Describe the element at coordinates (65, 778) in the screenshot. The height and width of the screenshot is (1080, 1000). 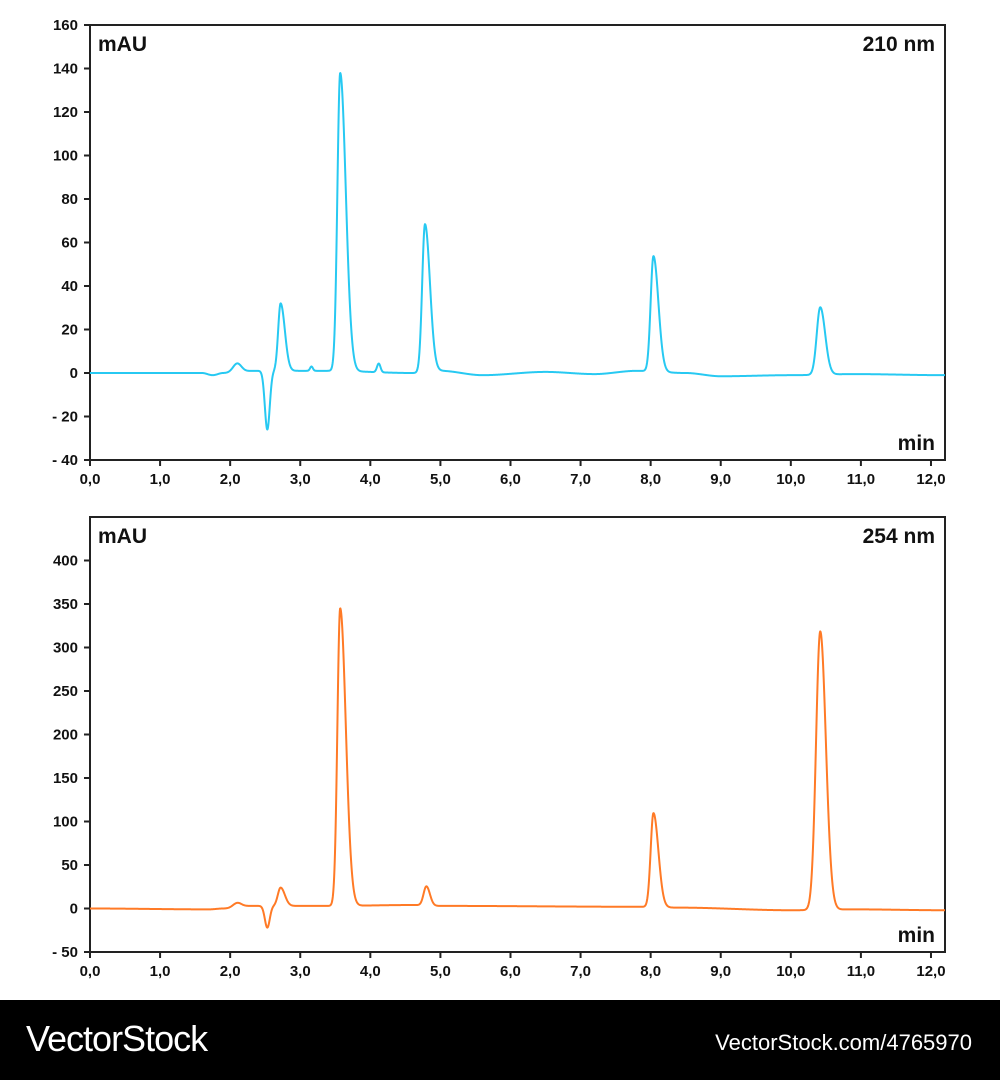
I see `y-tick-label: 150` at that location.